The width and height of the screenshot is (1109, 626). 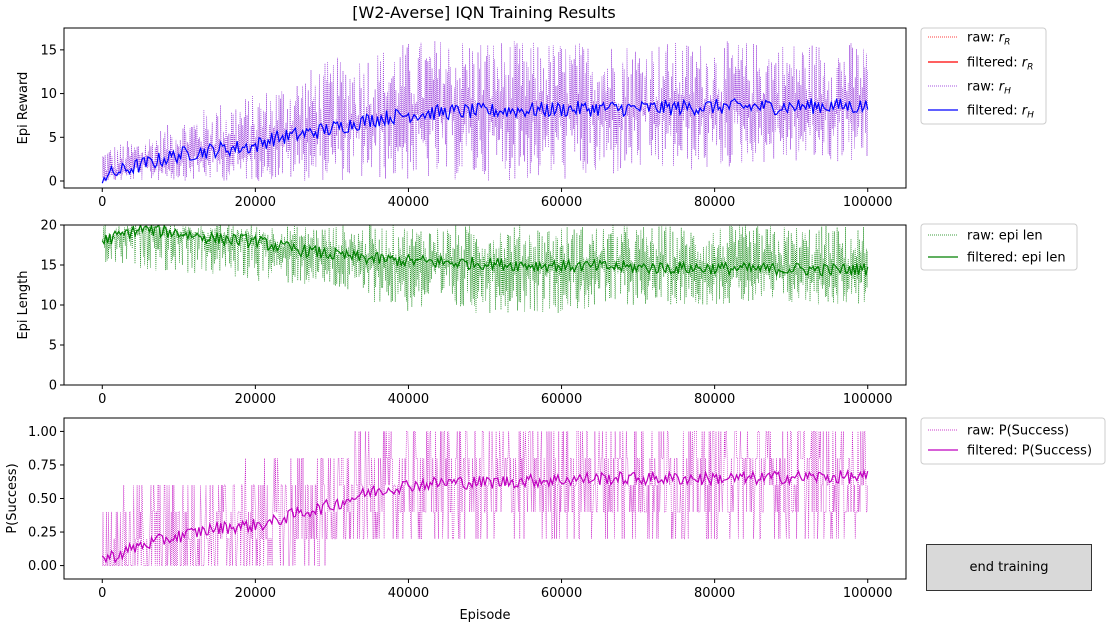 I want to click on y-axis-label: P(Success), so click(x=12, y=498).